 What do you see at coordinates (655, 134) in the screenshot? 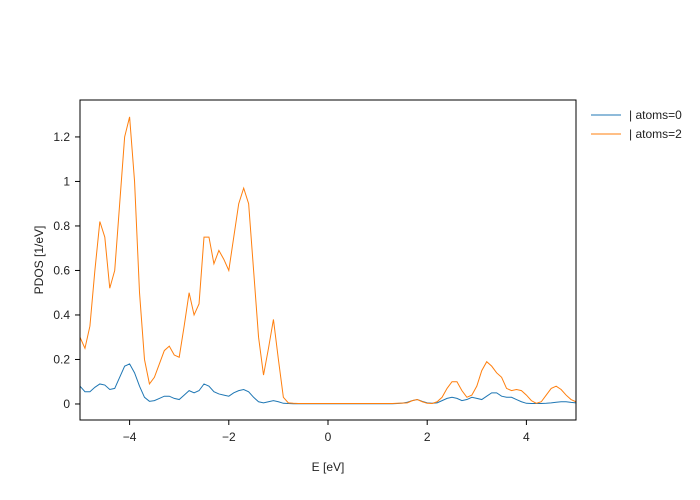
I see `legend-label: | atoms=2` at bounding box center [655, 134].